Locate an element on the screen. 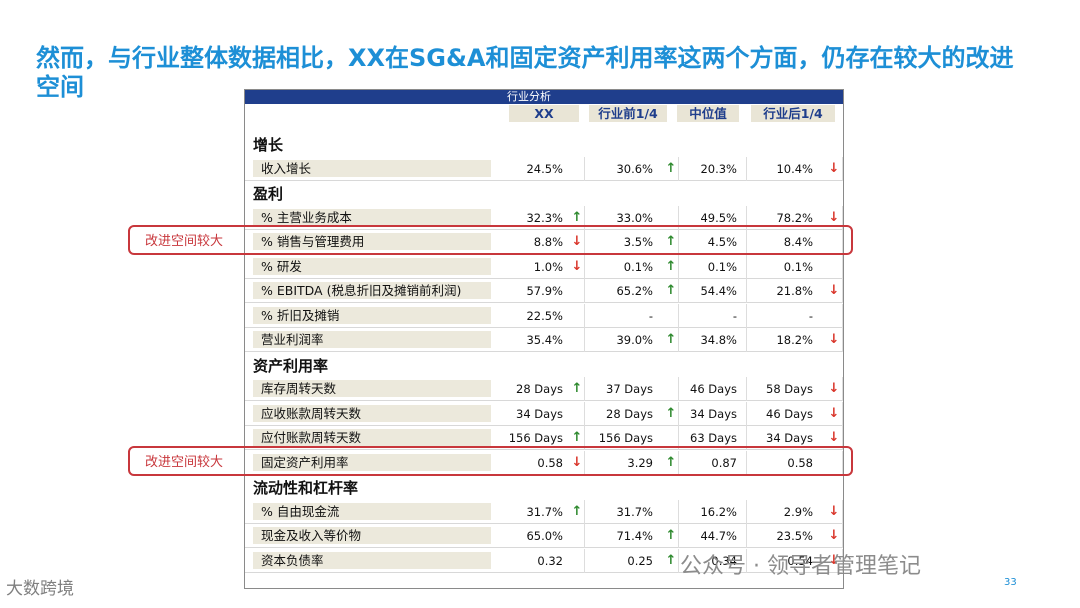  cell-value: 39.0% is located at coordinates (634, 340).